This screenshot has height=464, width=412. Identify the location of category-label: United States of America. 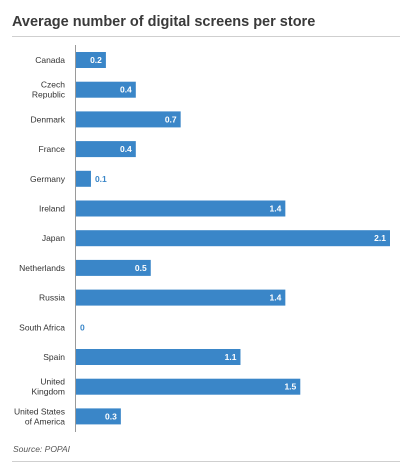
(39, 416).